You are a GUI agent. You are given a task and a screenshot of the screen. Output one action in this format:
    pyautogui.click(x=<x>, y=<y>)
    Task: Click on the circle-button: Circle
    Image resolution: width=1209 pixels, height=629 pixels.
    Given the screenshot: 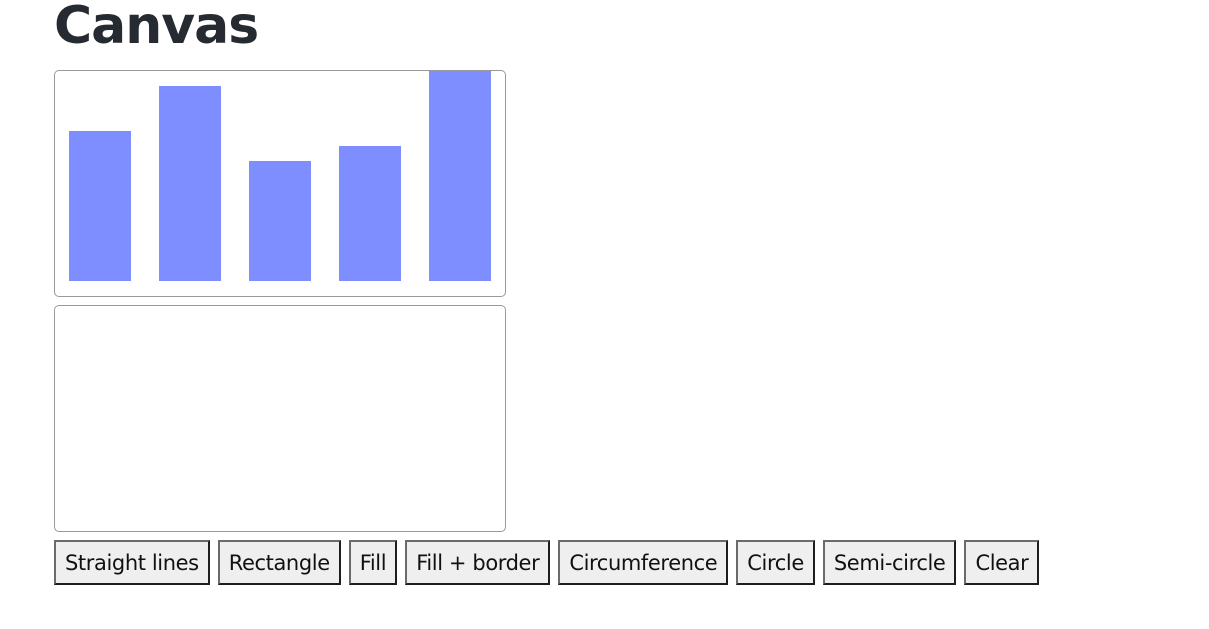 What is the action you would take?
    pyautogui.click(x=775, y=562)
    